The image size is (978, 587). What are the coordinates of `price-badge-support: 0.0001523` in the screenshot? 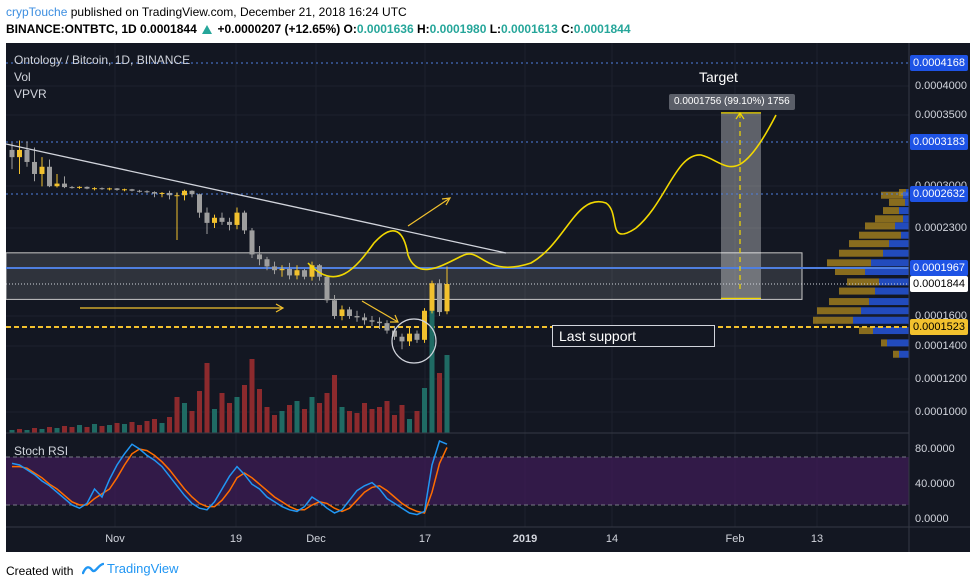 It's located at (939, 327).